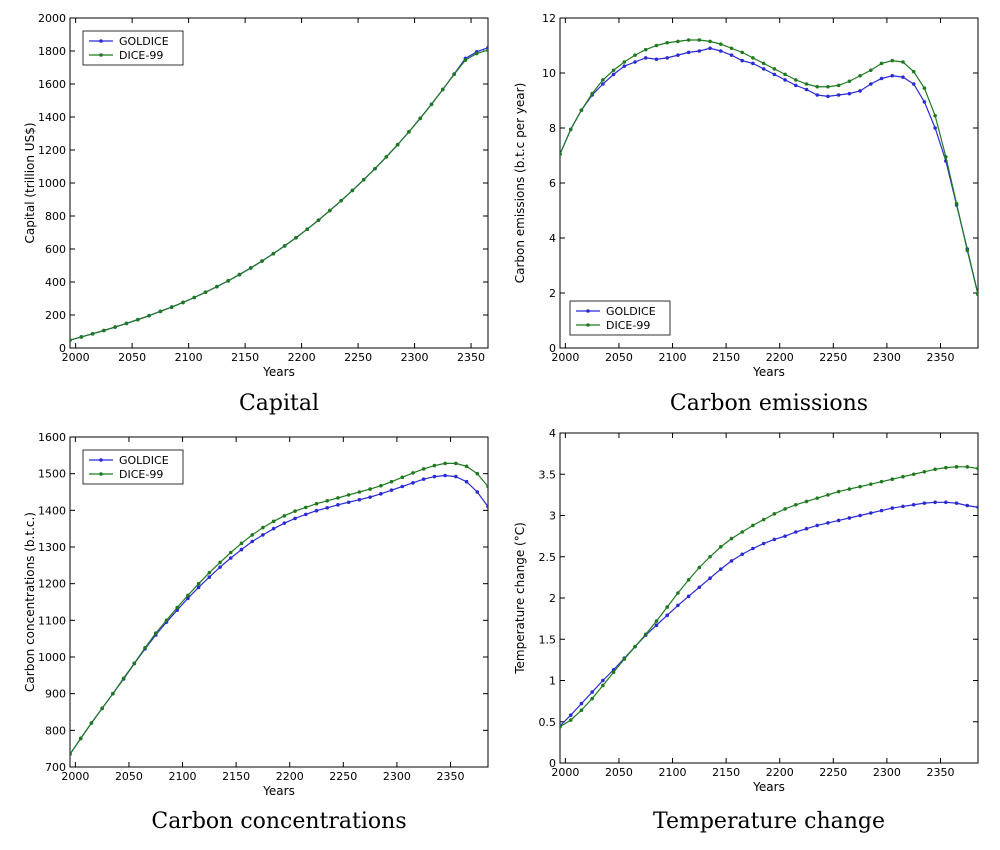 The height and width of the screenshot is (850, 1000). Describe the element at coordinates (278, 821) in the screenshot. I see `chart-caption: Carbon concentrations` at that location.